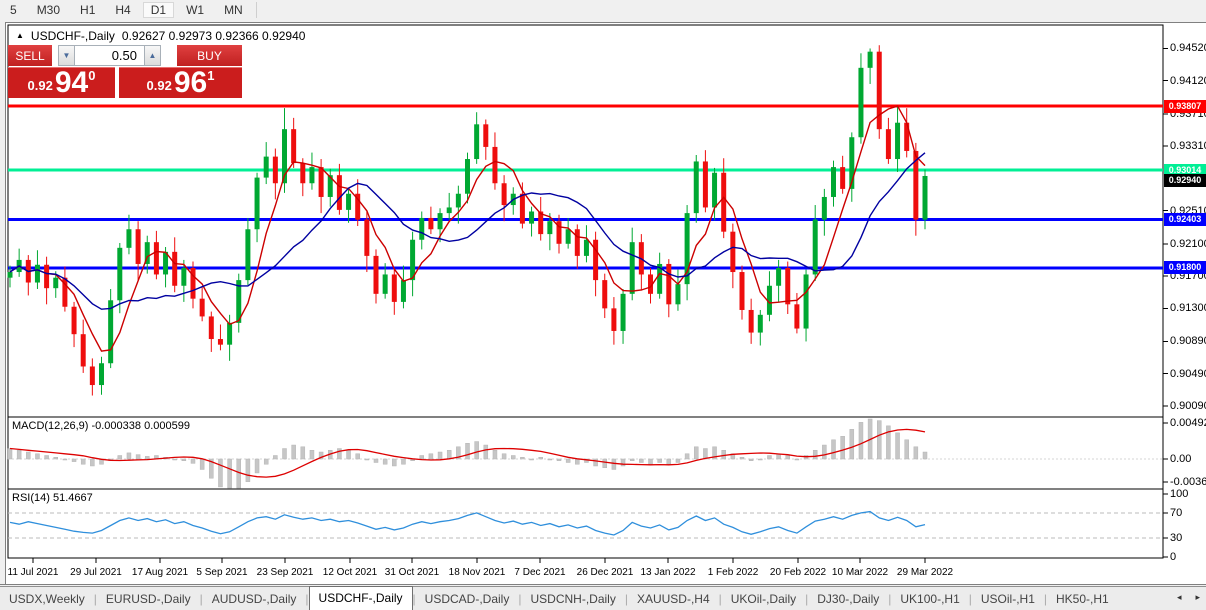  What do you see at coordinates (1188, 373) in the screenshot?
I see `price-axis-label: 0.90490` at bounding box center [1188, 373].